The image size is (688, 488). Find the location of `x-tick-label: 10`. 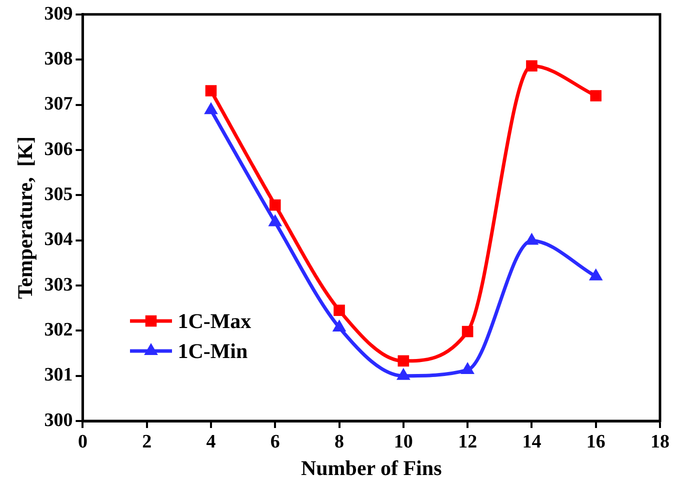

x-tick-label: 10 is located at coordinates (403, 441).